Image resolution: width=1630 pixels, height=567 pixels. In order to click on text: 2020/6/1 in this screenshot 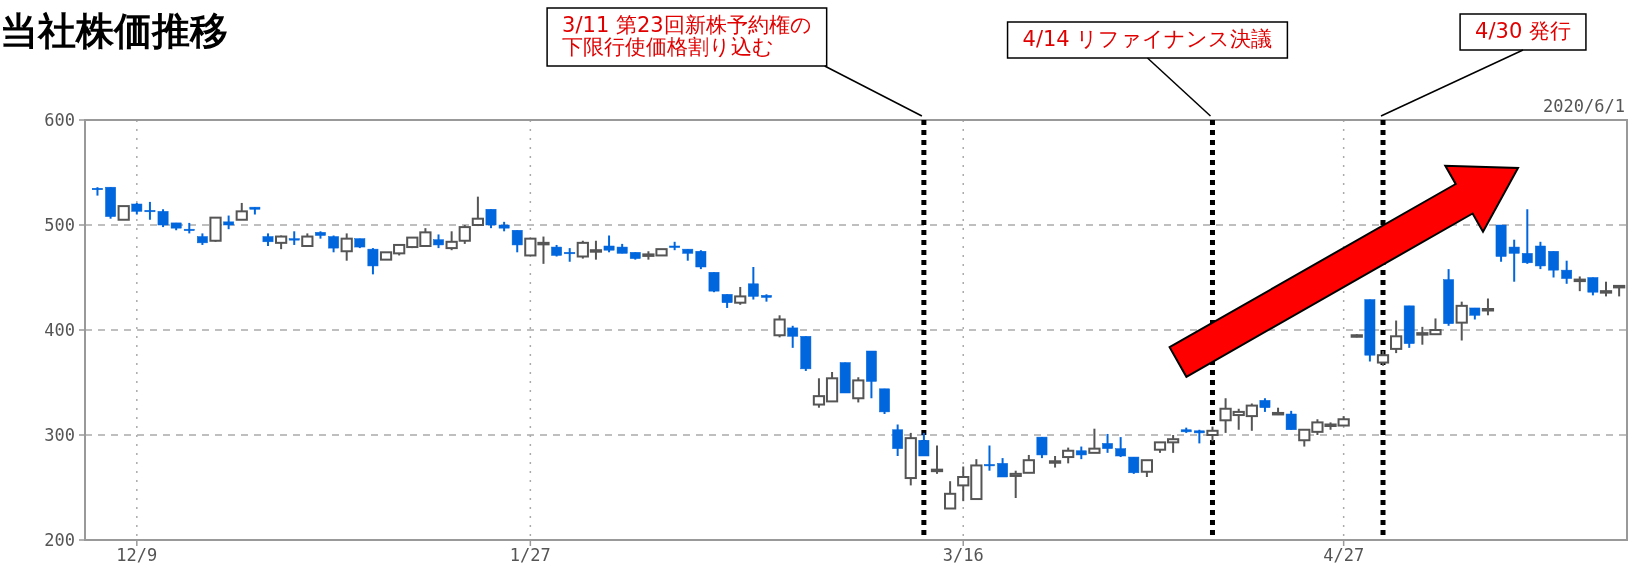, I will do `click(1584, 106)`.